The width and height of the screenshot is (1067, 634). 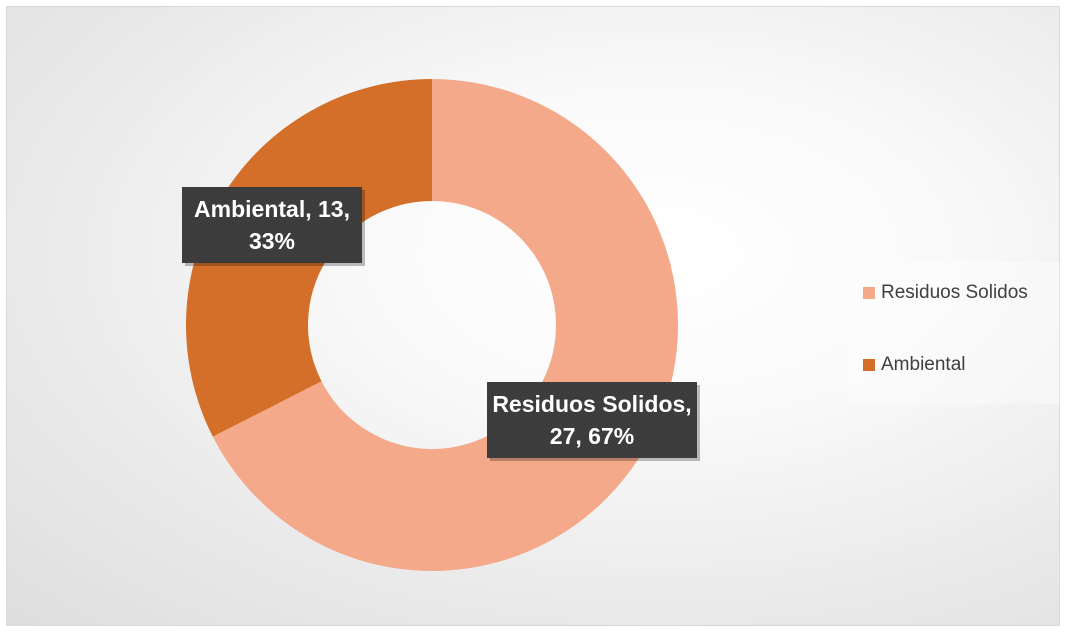 I want to click on legend-item-residuos-solidos: Residuos Solidos, so click(x=945, y=293).